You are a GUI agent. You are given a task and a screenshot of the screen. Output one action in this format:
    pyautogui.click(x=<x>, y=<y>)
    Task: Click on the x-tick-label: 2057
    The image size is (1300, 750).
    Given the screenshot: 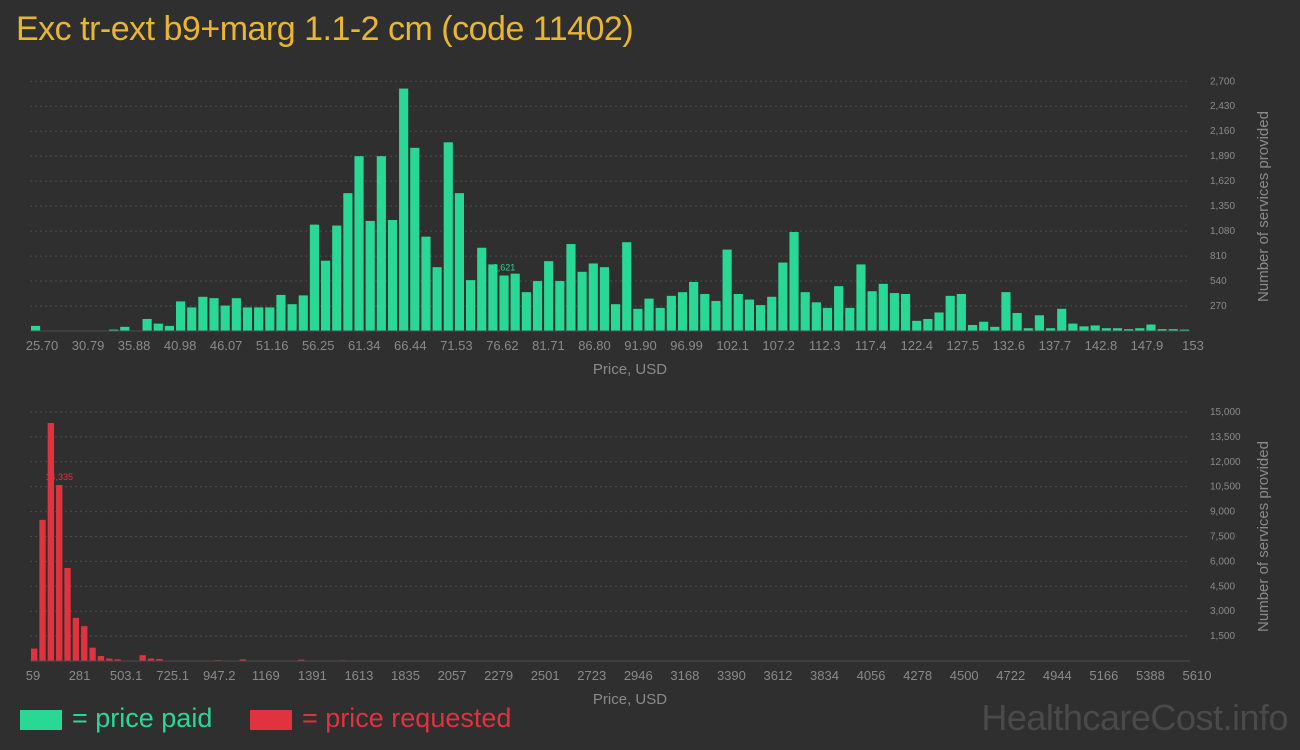 What is the action you would take?
    pyautogui.click(x=452, y=675)
    